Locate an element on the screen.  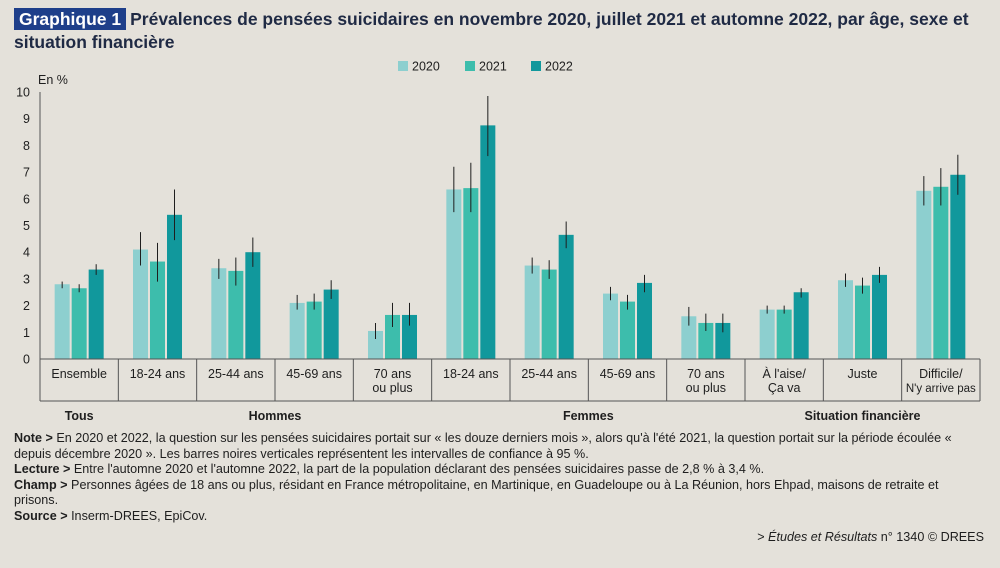
lecture-label: Lecture > is located at coordinates (42, 469).